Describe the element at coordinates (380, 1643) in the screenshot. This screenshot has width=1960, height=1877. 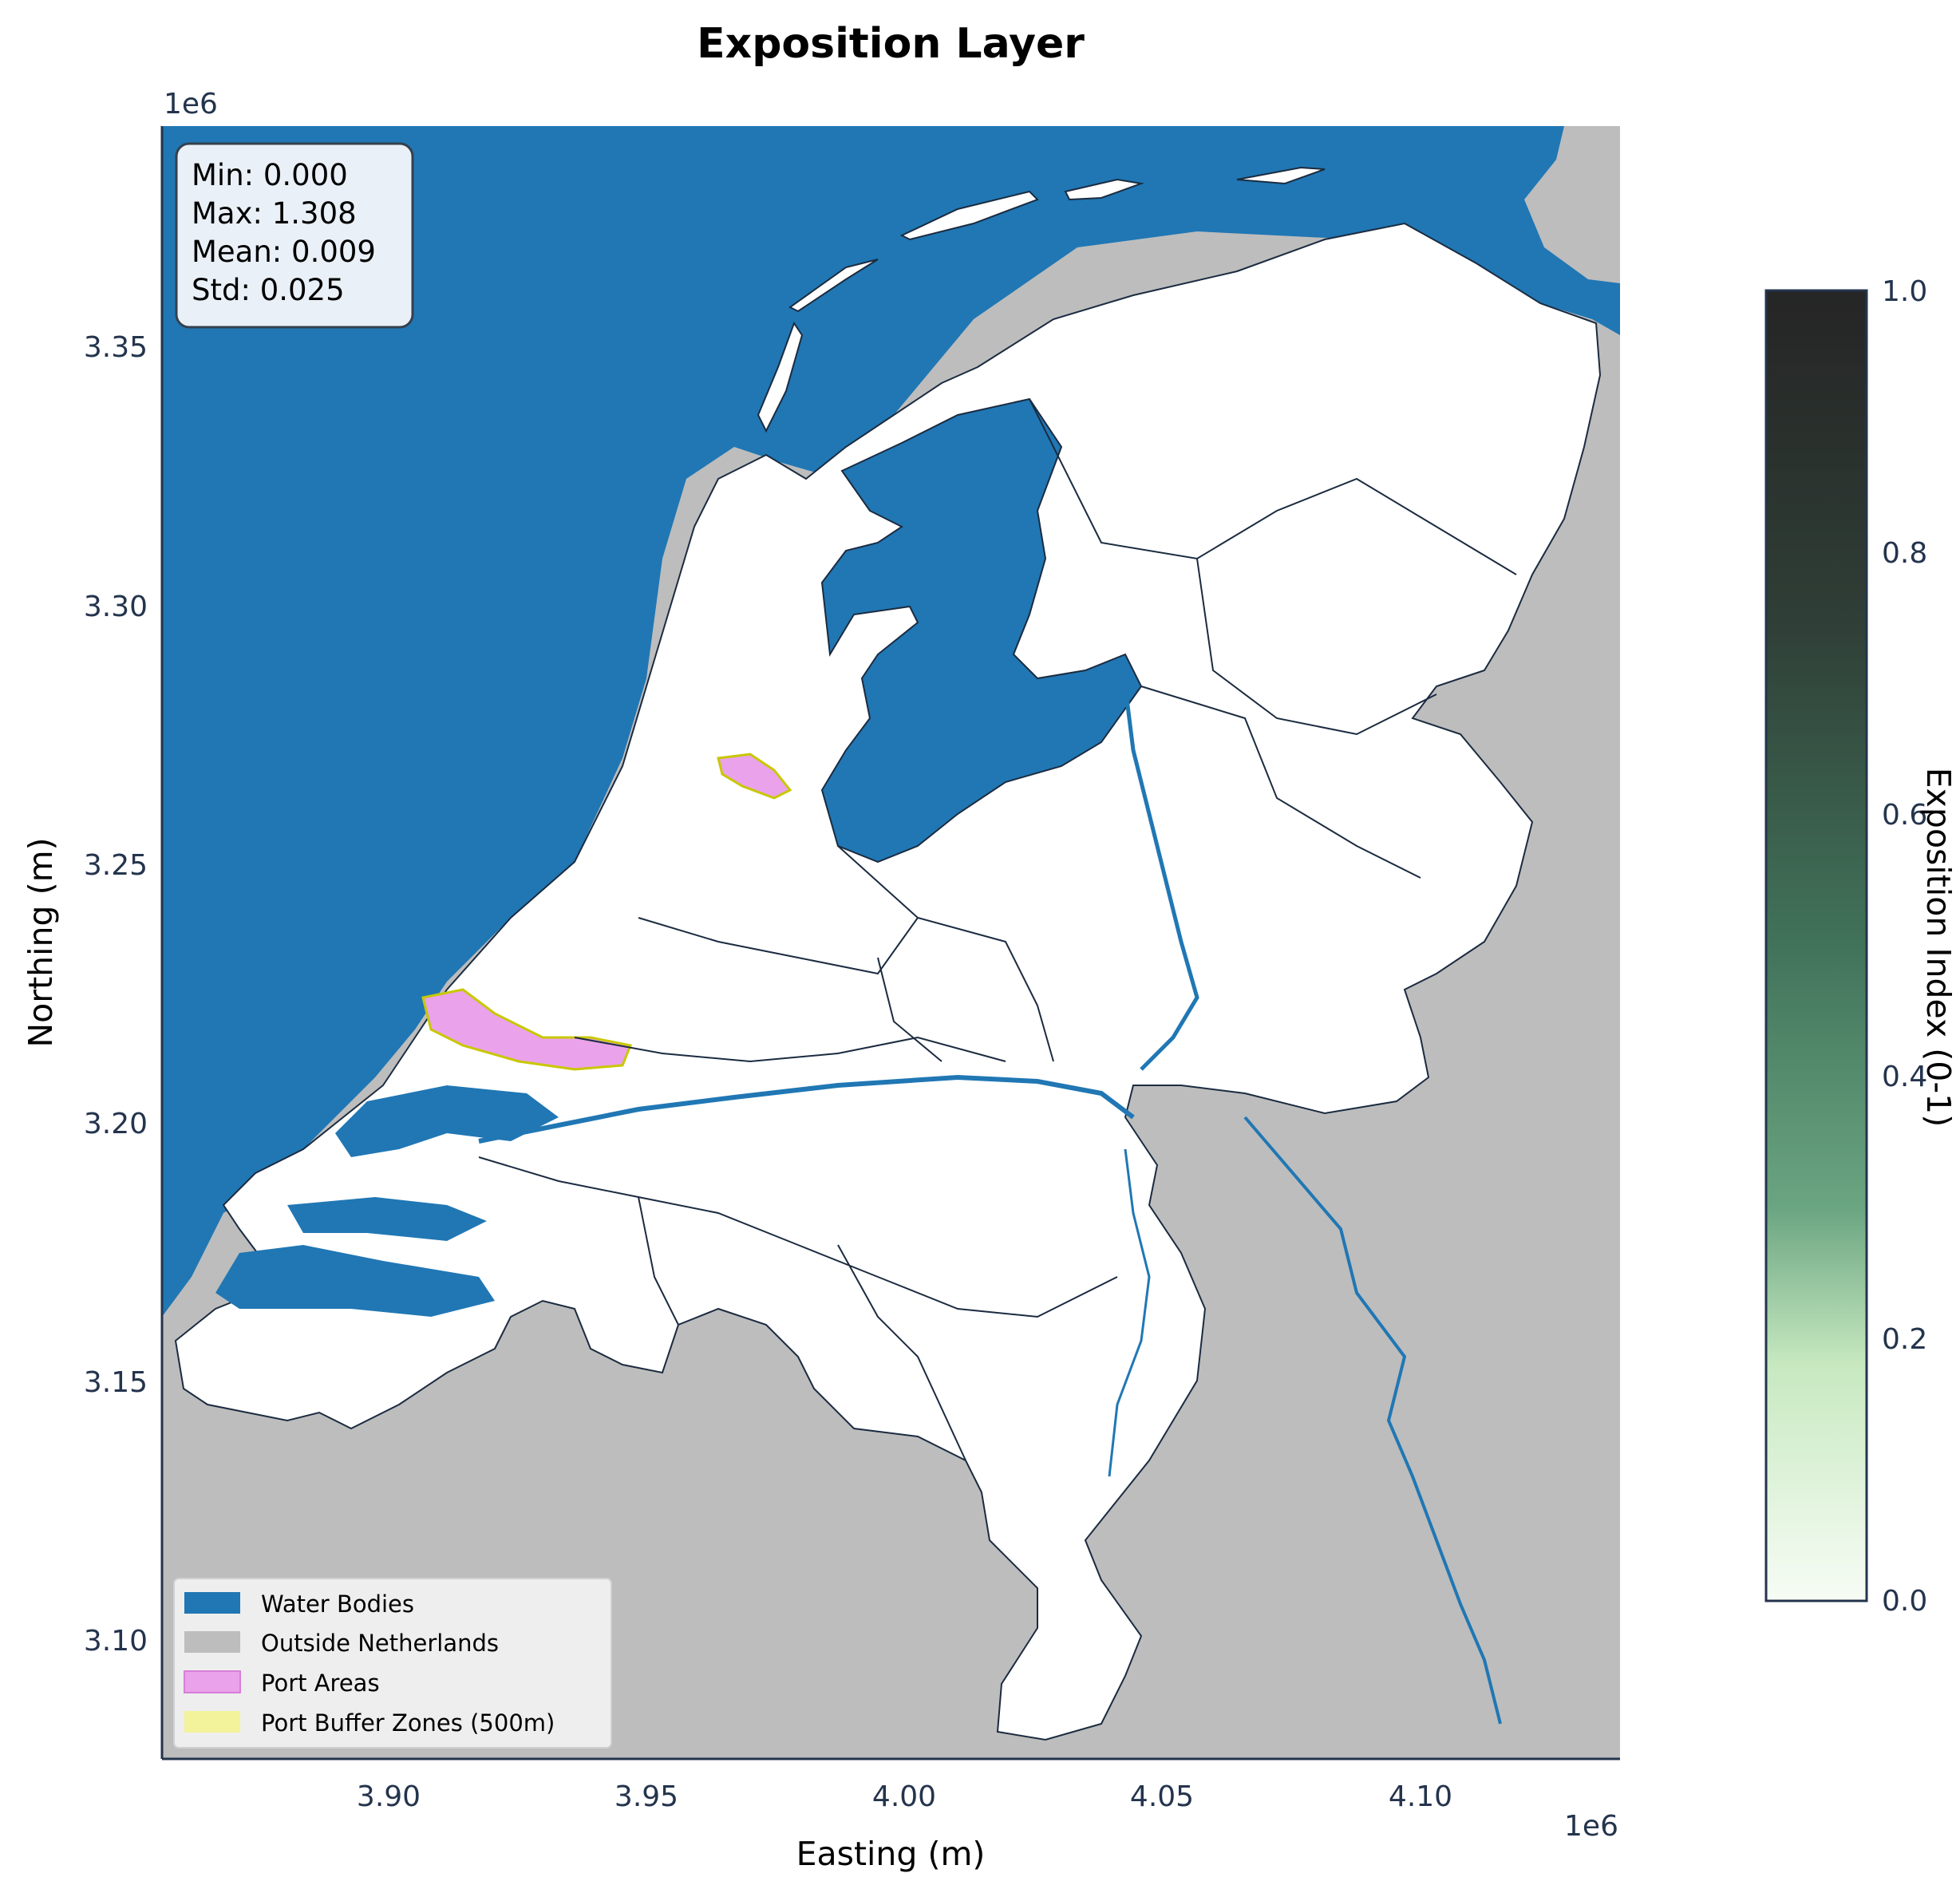
I see `legend-label-outside: Outside Netherlands` at that location.